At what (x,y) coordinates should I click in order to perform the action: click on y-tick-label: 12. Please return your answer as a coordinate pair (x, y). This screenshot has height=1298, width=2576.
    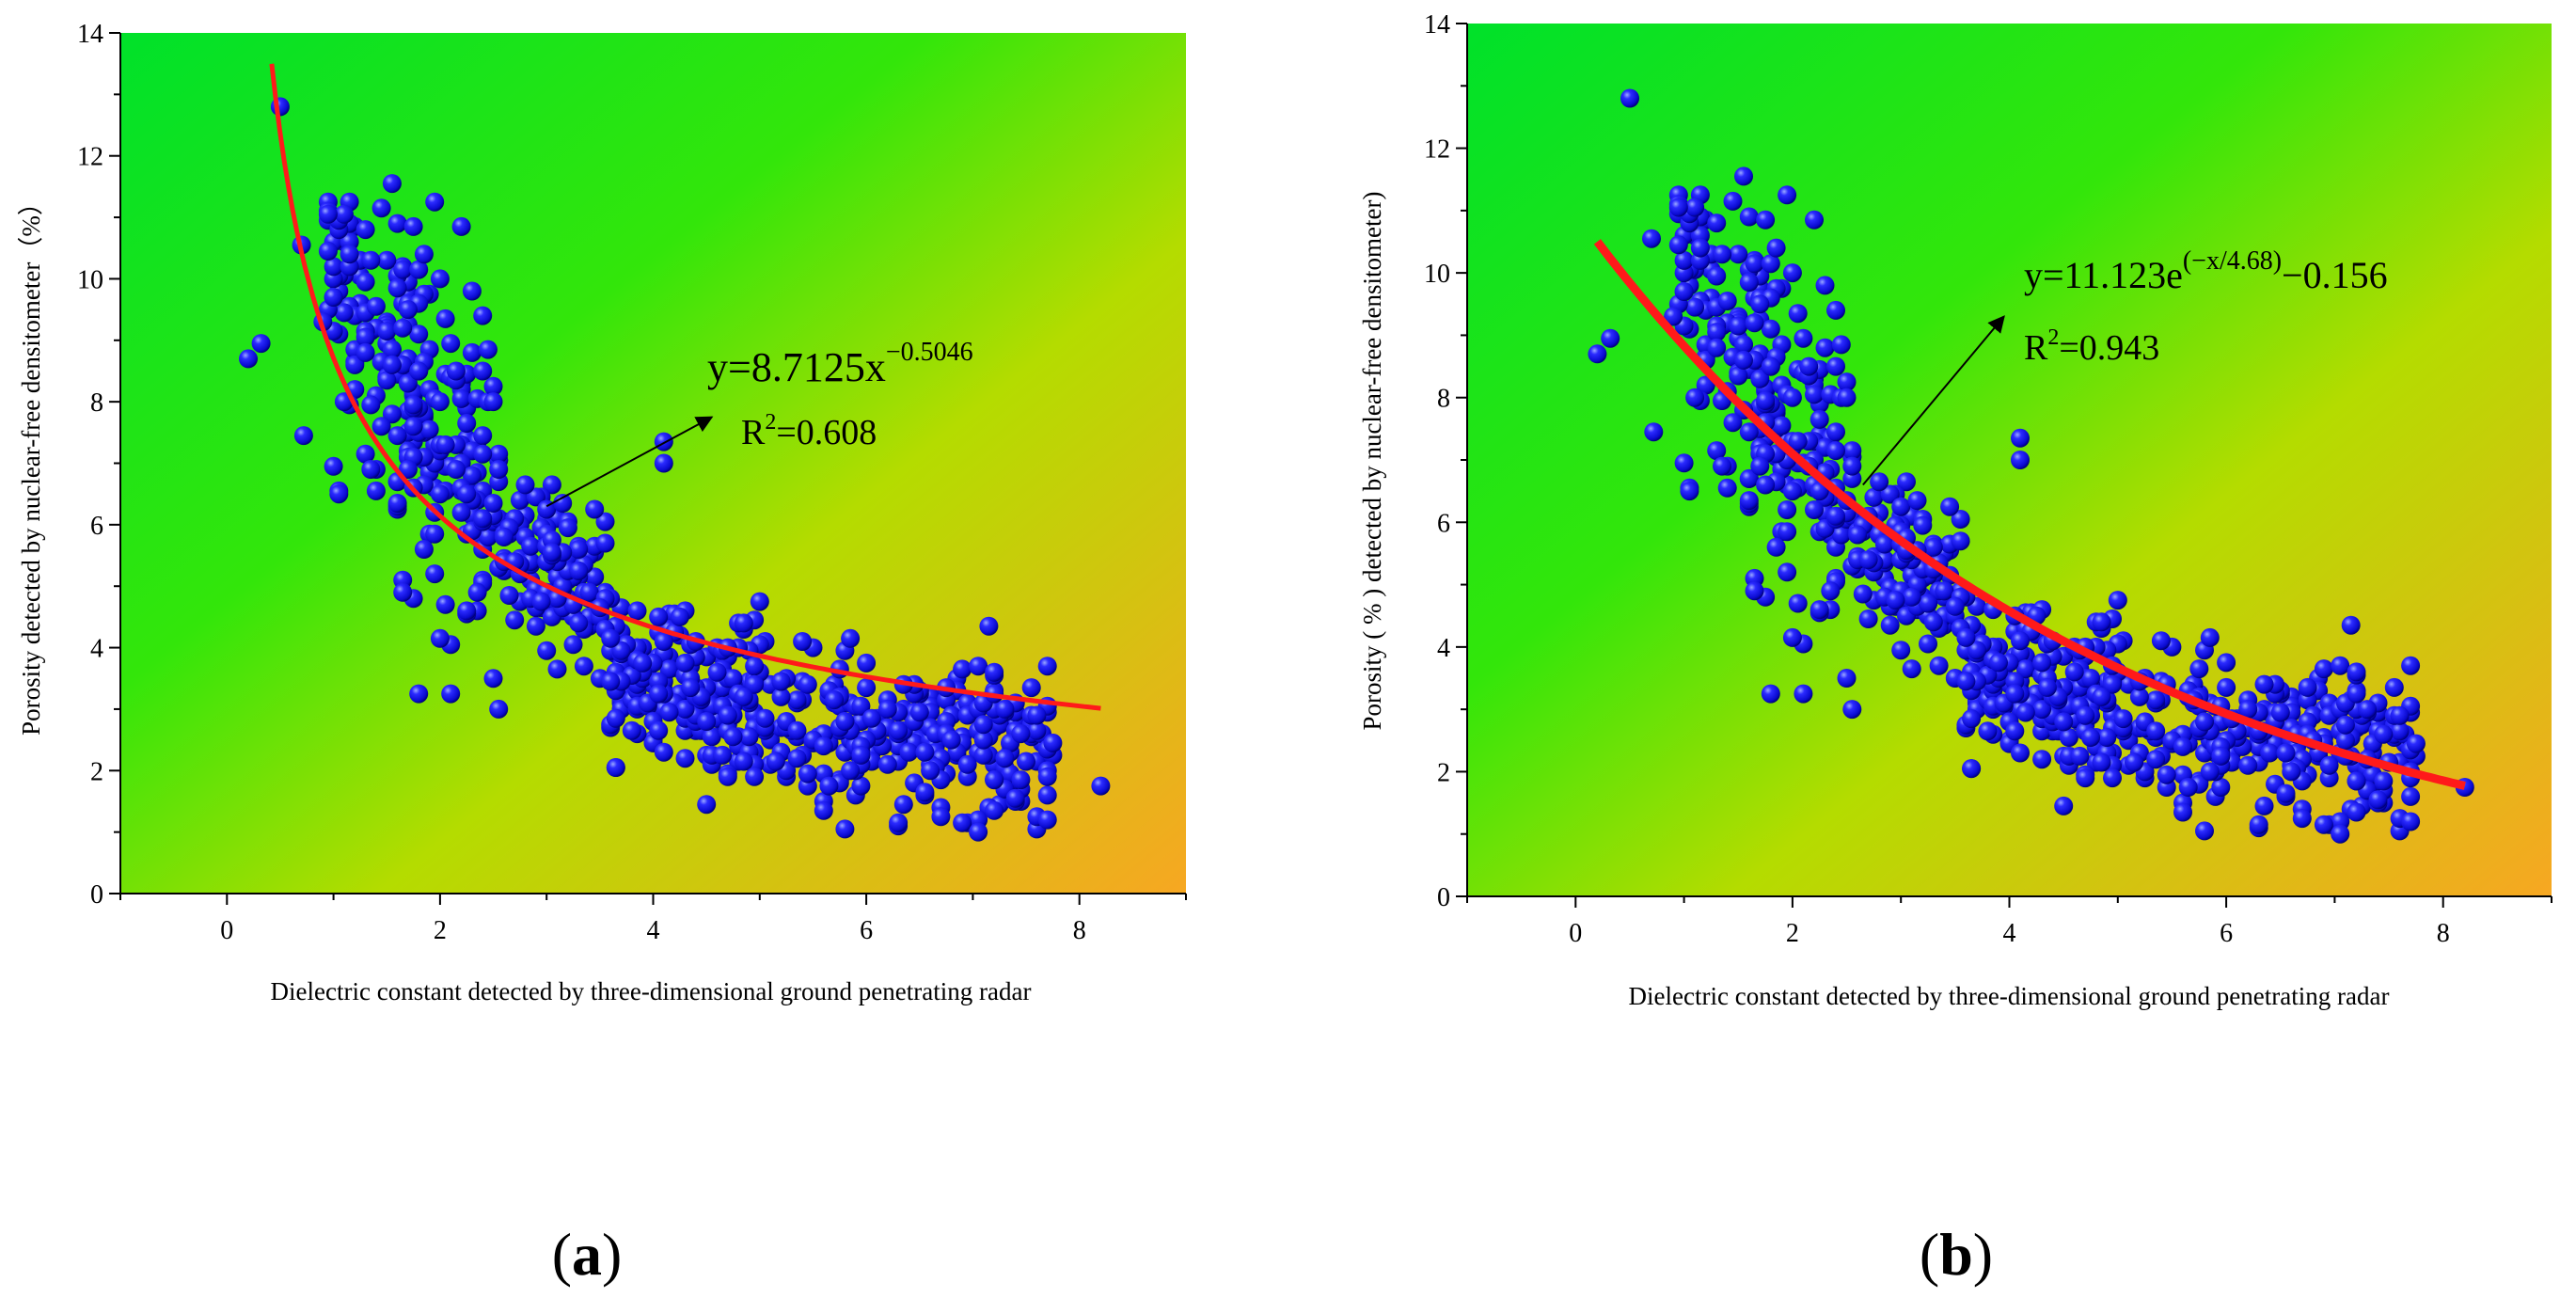
    Looking at the image, I should click on (90, 157).